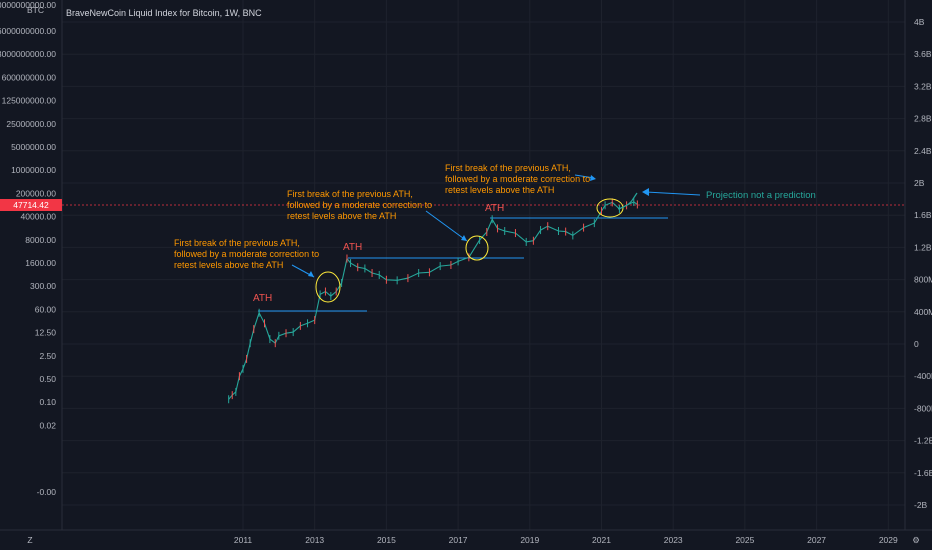 The height and width of the screenshot is (550, 932). What do you see at coordinates (645, 192) in the screenshot?
I see `projection-arrowhead` at bounding box center [645, 192].